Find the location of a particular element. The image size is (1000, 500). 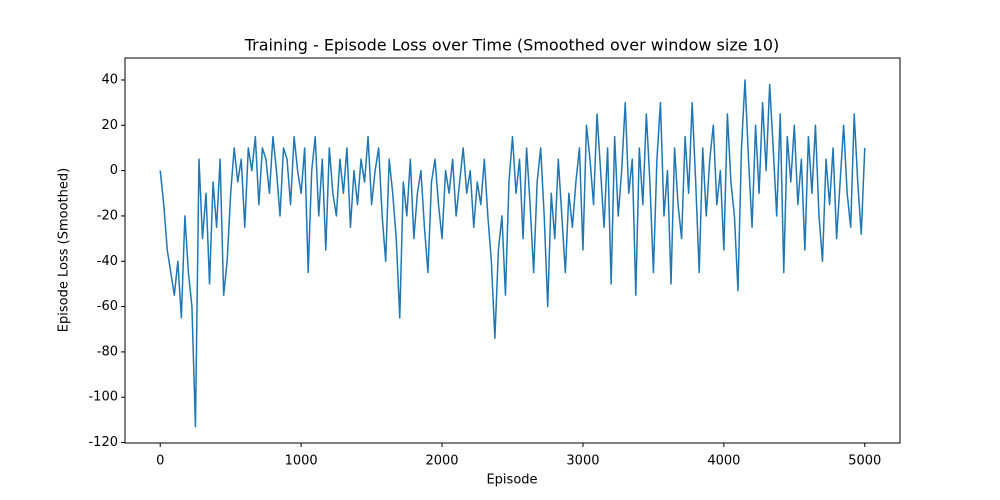

y-tick-label: 0 is located at coordinates (114, 170).